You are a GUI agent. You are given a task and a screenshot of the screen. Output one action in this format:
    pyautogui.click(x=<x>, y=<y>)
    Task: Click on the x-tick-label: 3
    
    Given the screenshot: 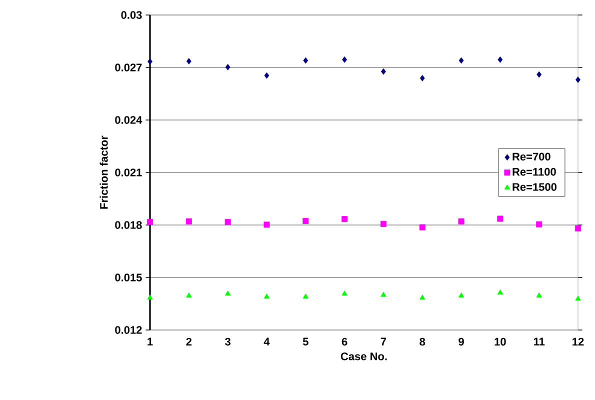 What is the action you would take?
    pyautogui.click(x=227, y=342)
    